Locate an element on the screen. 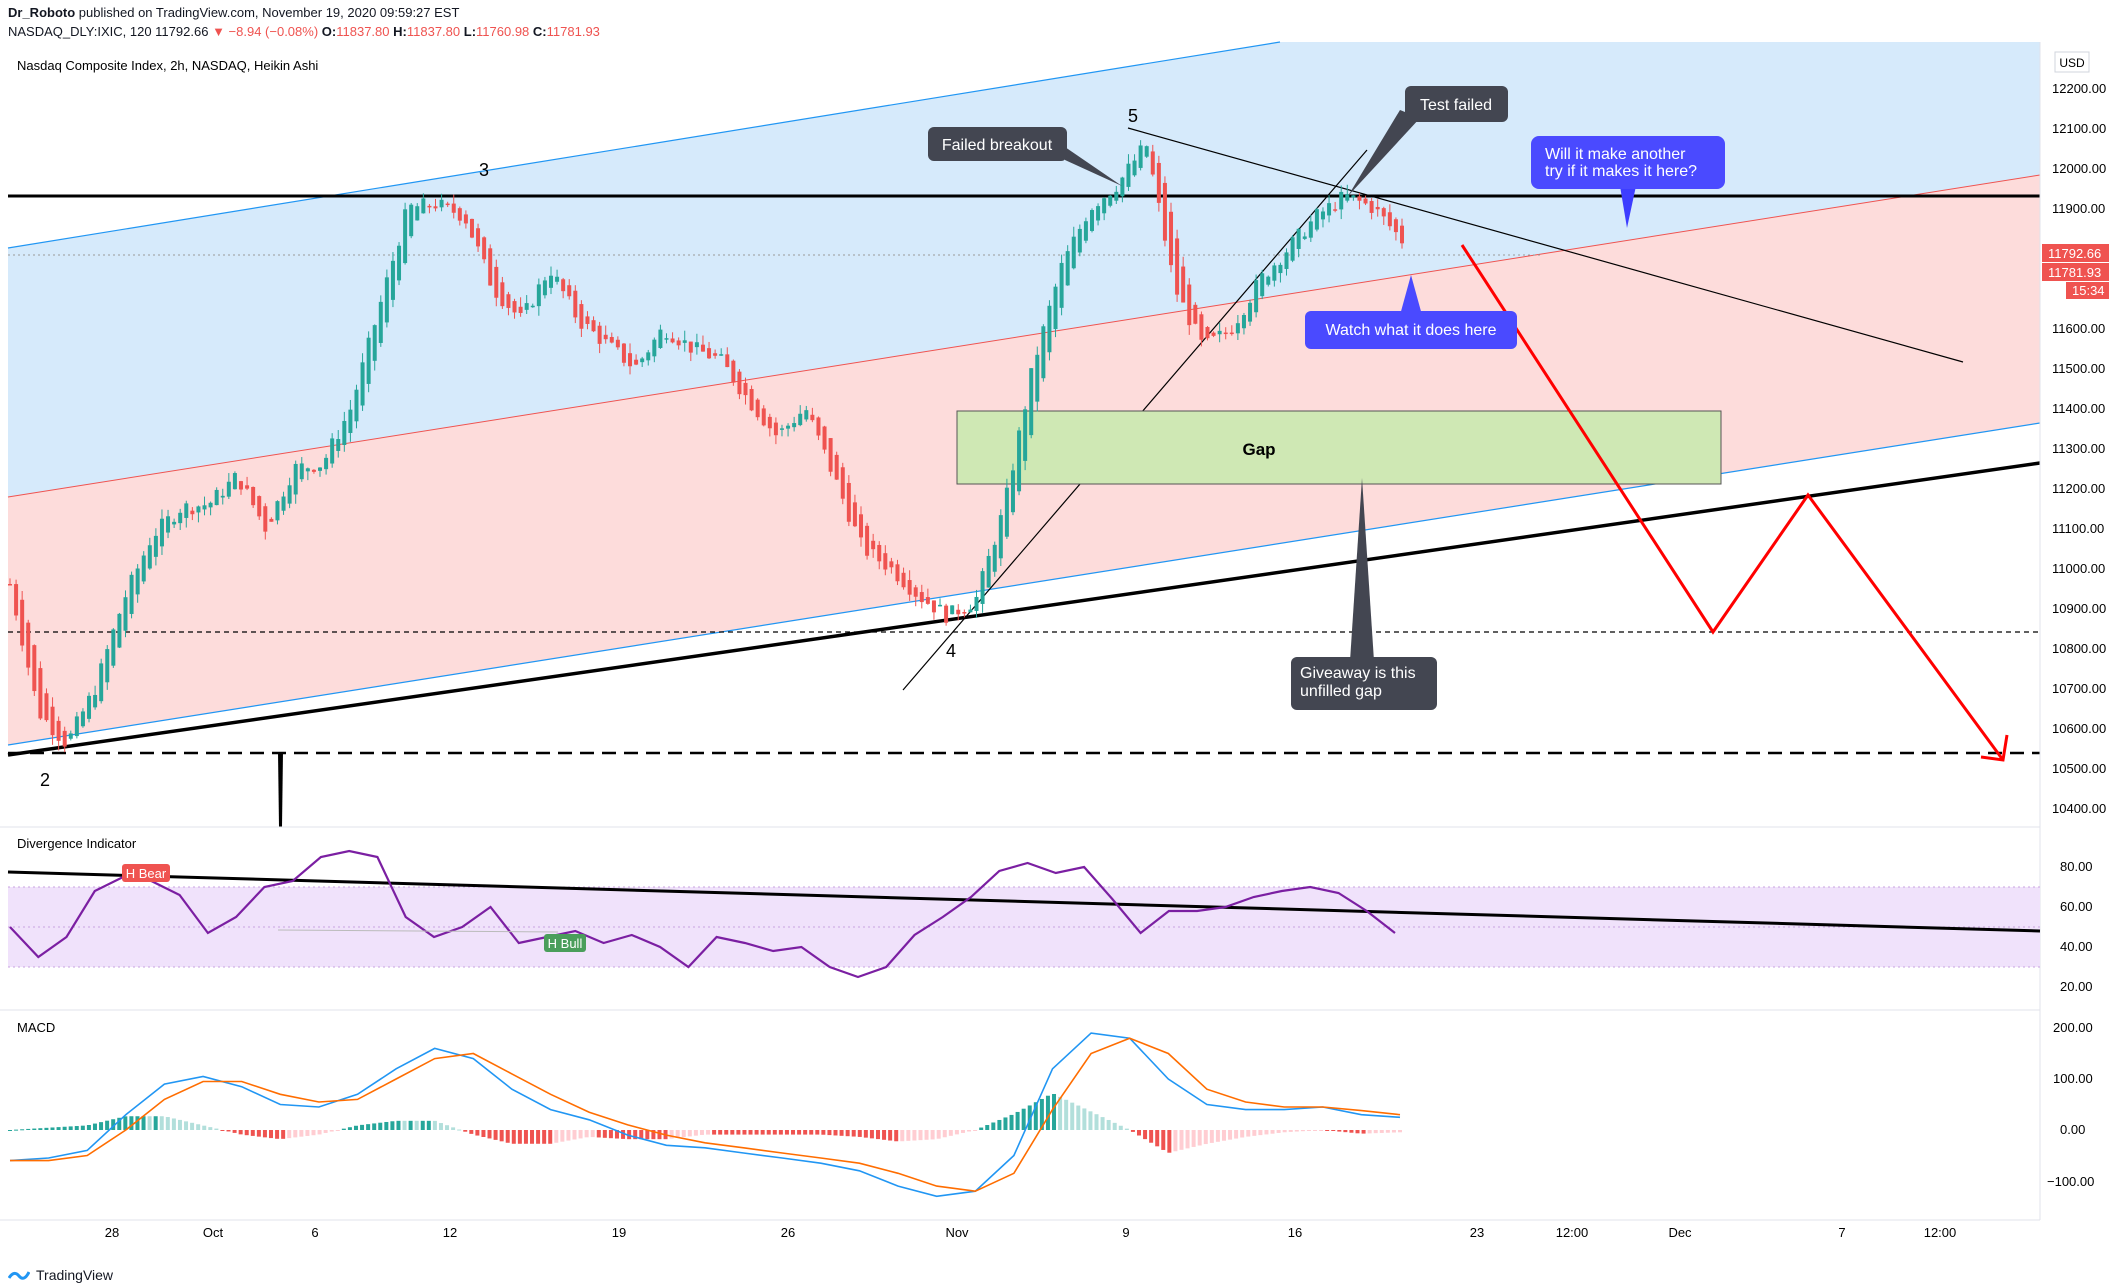 The height and width of the screenshot is (1287, 2120). watch-callout: Watch what it does here is located at coordinates (1411, 312).